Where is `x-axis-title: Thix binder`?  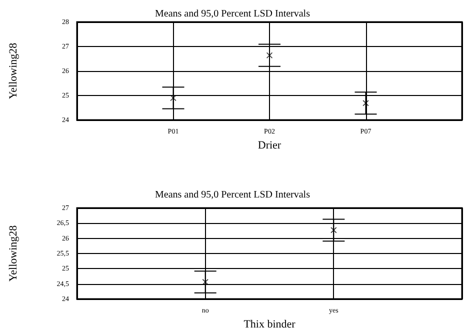
x-axis-title: Thix binder is located at coordinates (270, 324).